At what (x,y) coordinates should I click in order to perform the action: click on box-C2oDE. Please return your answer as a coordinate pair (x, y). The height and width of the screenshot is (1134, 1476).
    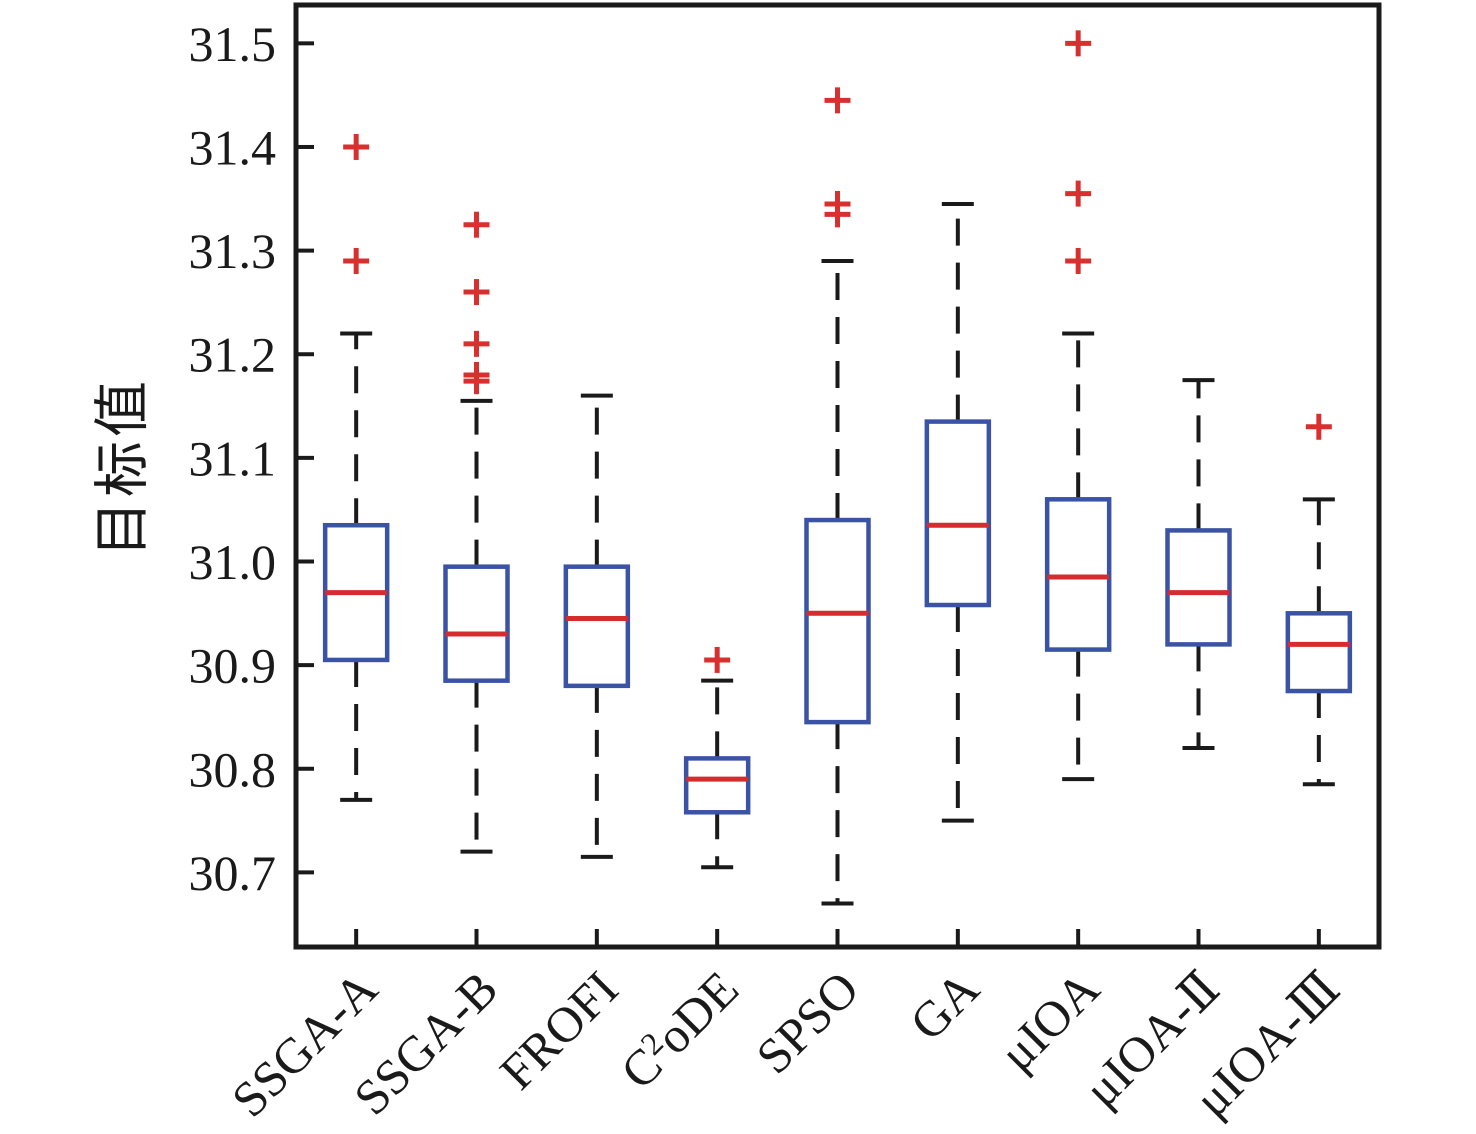
    Looking at the image, I should click on (717, 758).